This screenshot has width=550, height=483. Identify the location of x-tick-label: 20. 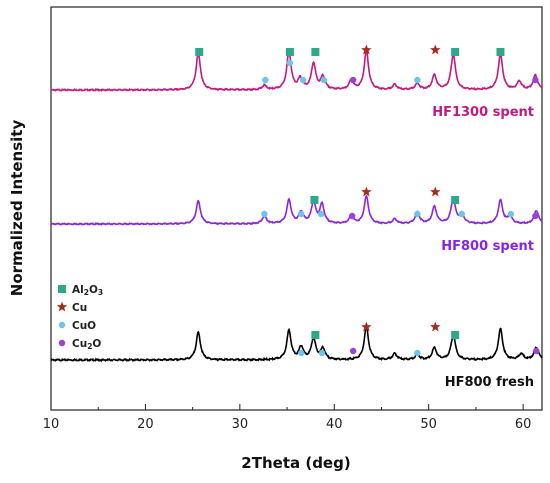
(145, 424).